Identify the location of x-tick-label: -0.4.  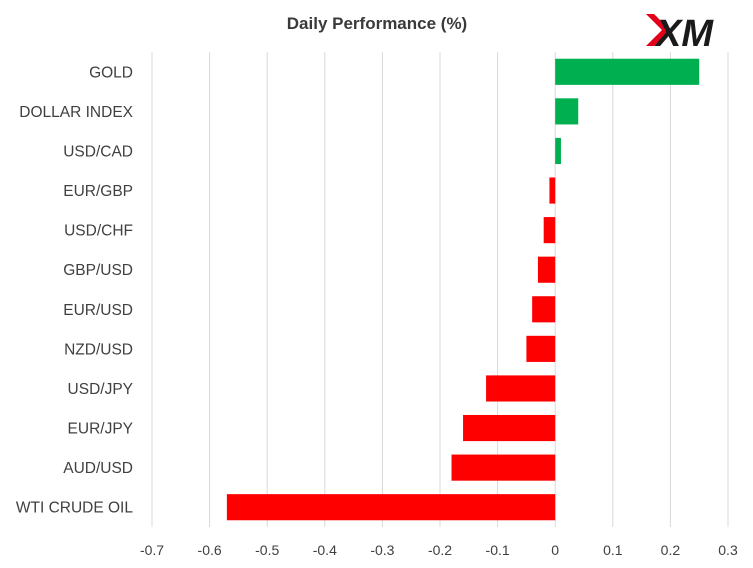
(325, 550).